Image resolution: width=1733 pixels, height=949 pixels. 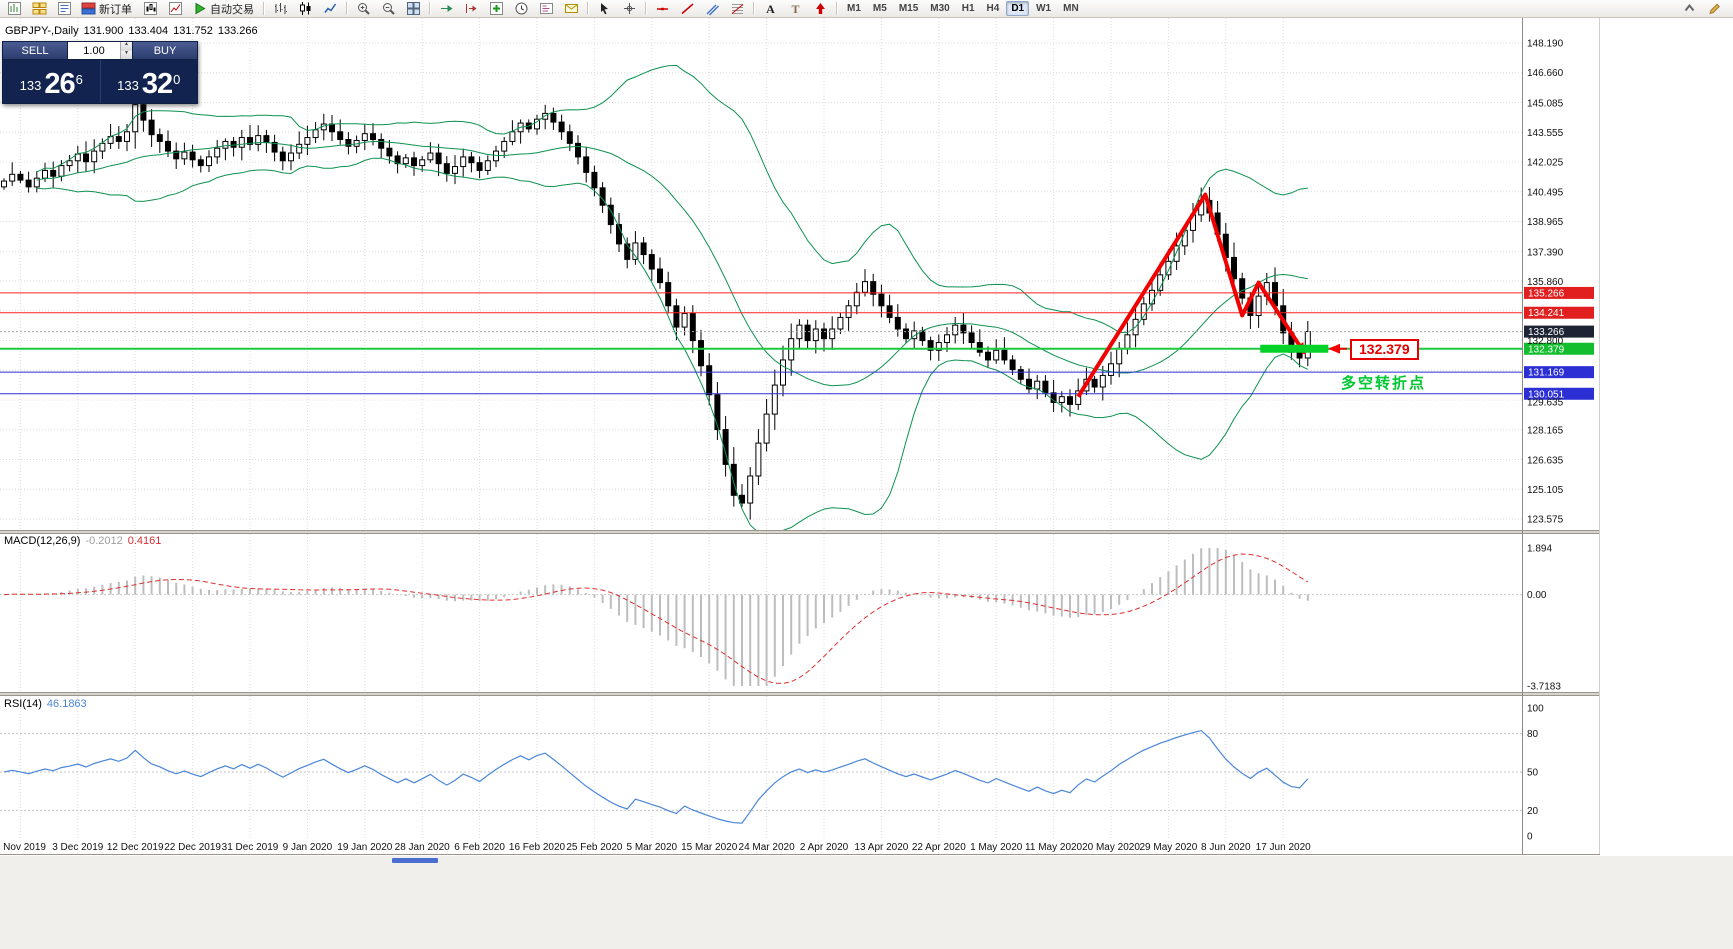 What do you see at coordinates (446, 9) in the screenshot?
I see `auto-scroll-button` at bounding box center [446, 9].